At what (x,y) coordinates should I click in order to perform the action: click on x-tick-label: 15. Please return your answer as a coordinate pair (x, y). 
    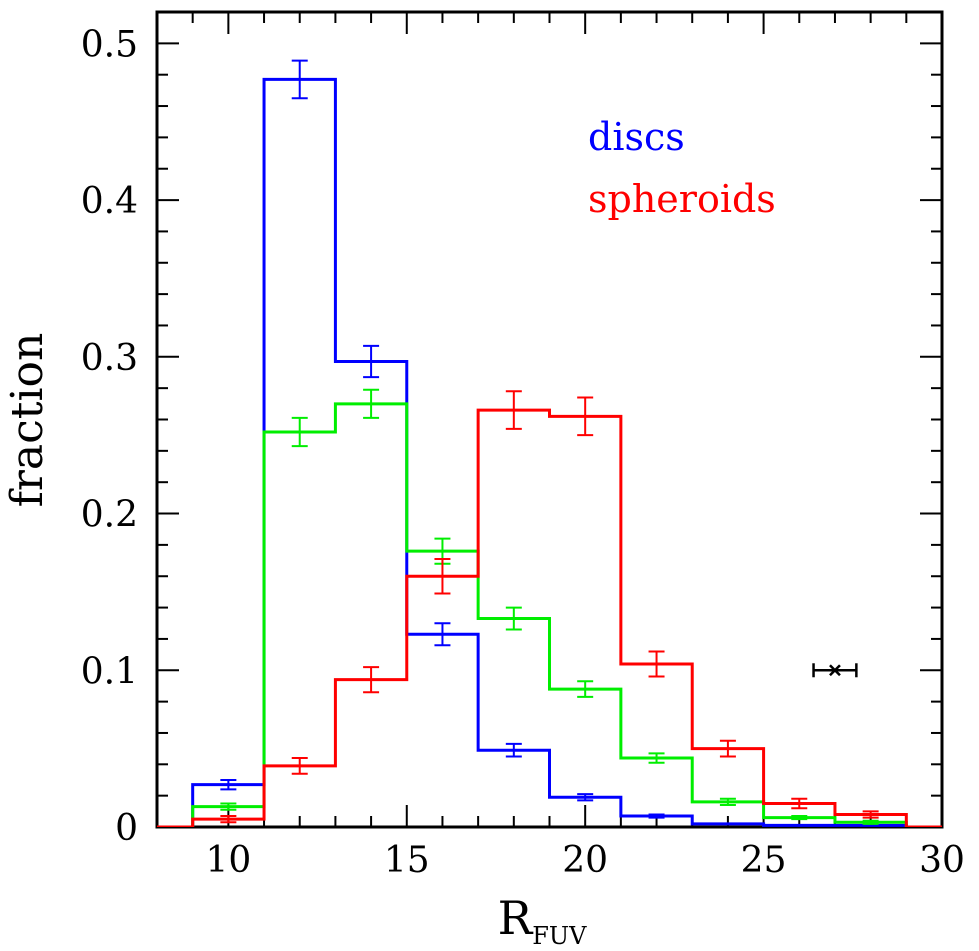
    Looking at the image, I should click on (407, 860).